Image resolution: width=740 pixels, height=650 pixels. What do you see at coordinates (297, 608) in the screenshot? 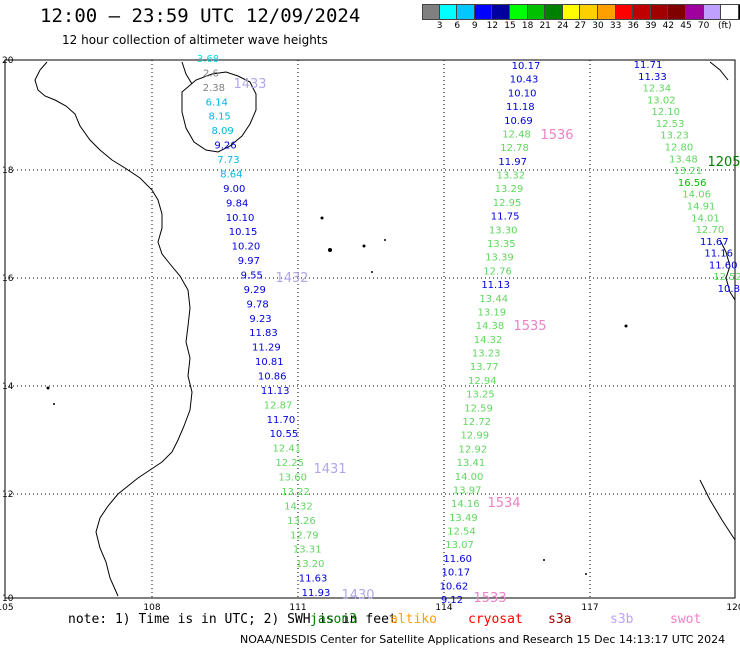
I see `x-tick-label: 111` at bounding box center [297, 608].